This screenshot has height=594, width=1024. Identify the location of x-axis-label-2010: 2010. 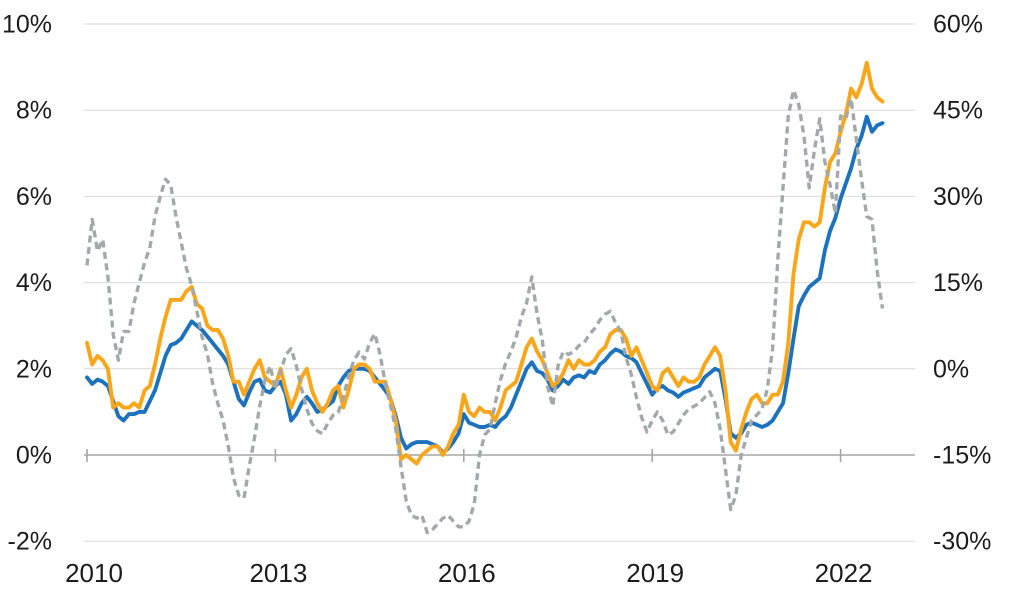
(94, 573).